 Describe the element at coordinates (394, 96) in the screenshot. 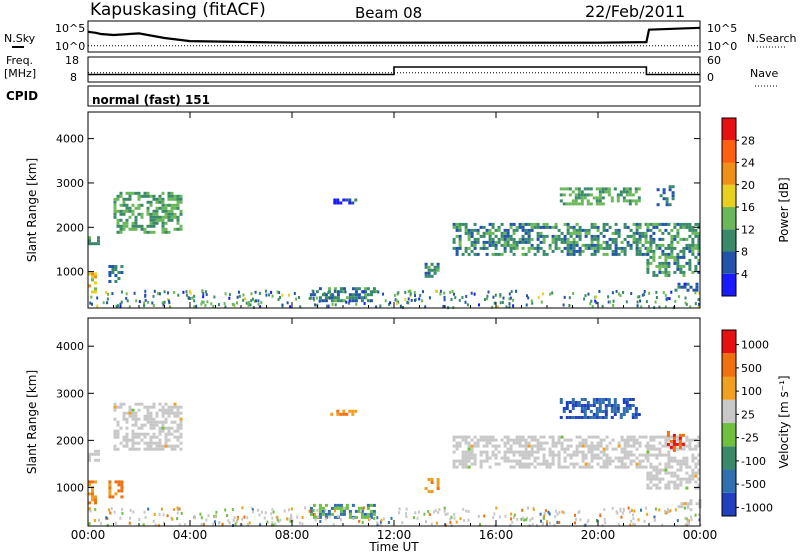

I see `cpid-panel-frame` at that location.